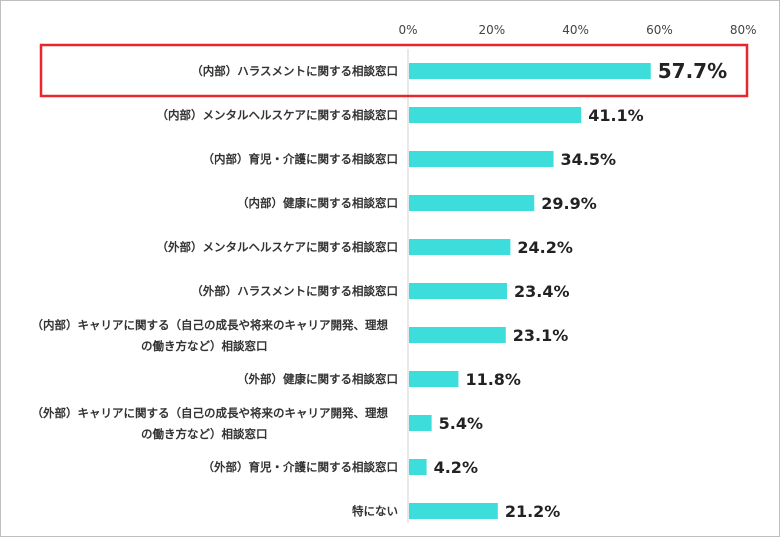 This screenshot has width=780, height=537. What do you see at coordinates (317, 203) in the screenshot?
I see `category-label: （内部）健康に関する相談窓口` at bounding box center [317, 203].